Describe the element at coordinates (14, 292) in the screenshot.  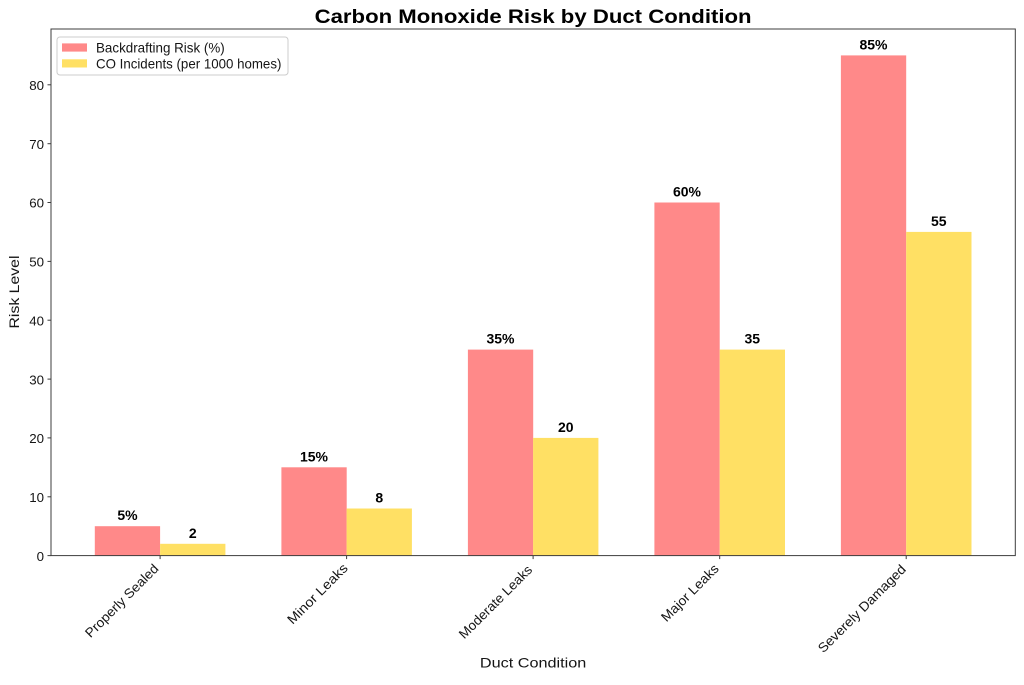
I see `svg-text: Risk Level` at that location.